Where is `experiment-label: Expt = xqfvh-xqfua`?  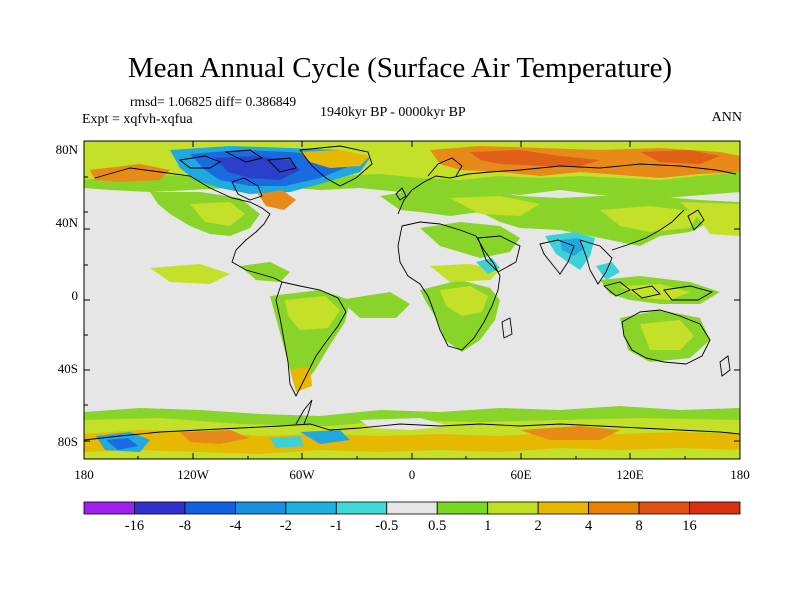 experiment-label: Expt = xqfvh-xqfua is located at coordinates (137, 119).